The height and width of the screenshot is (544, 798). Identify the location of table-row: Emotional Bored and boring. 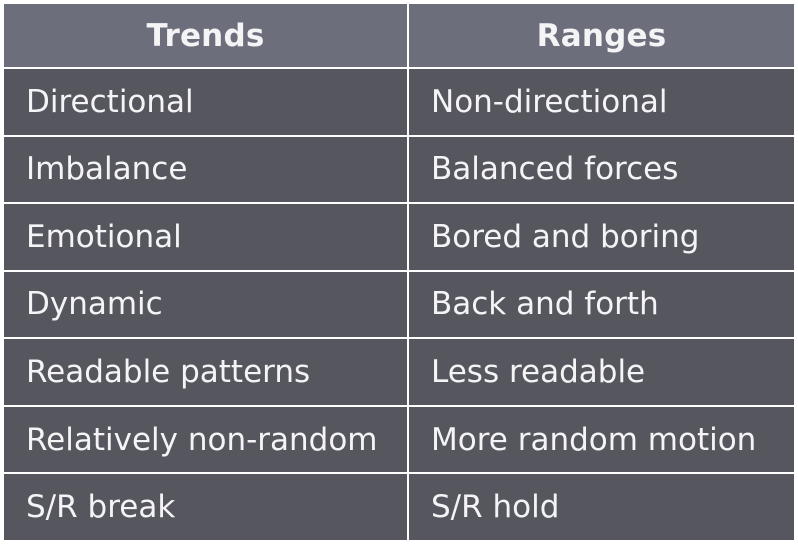
(399, 237).